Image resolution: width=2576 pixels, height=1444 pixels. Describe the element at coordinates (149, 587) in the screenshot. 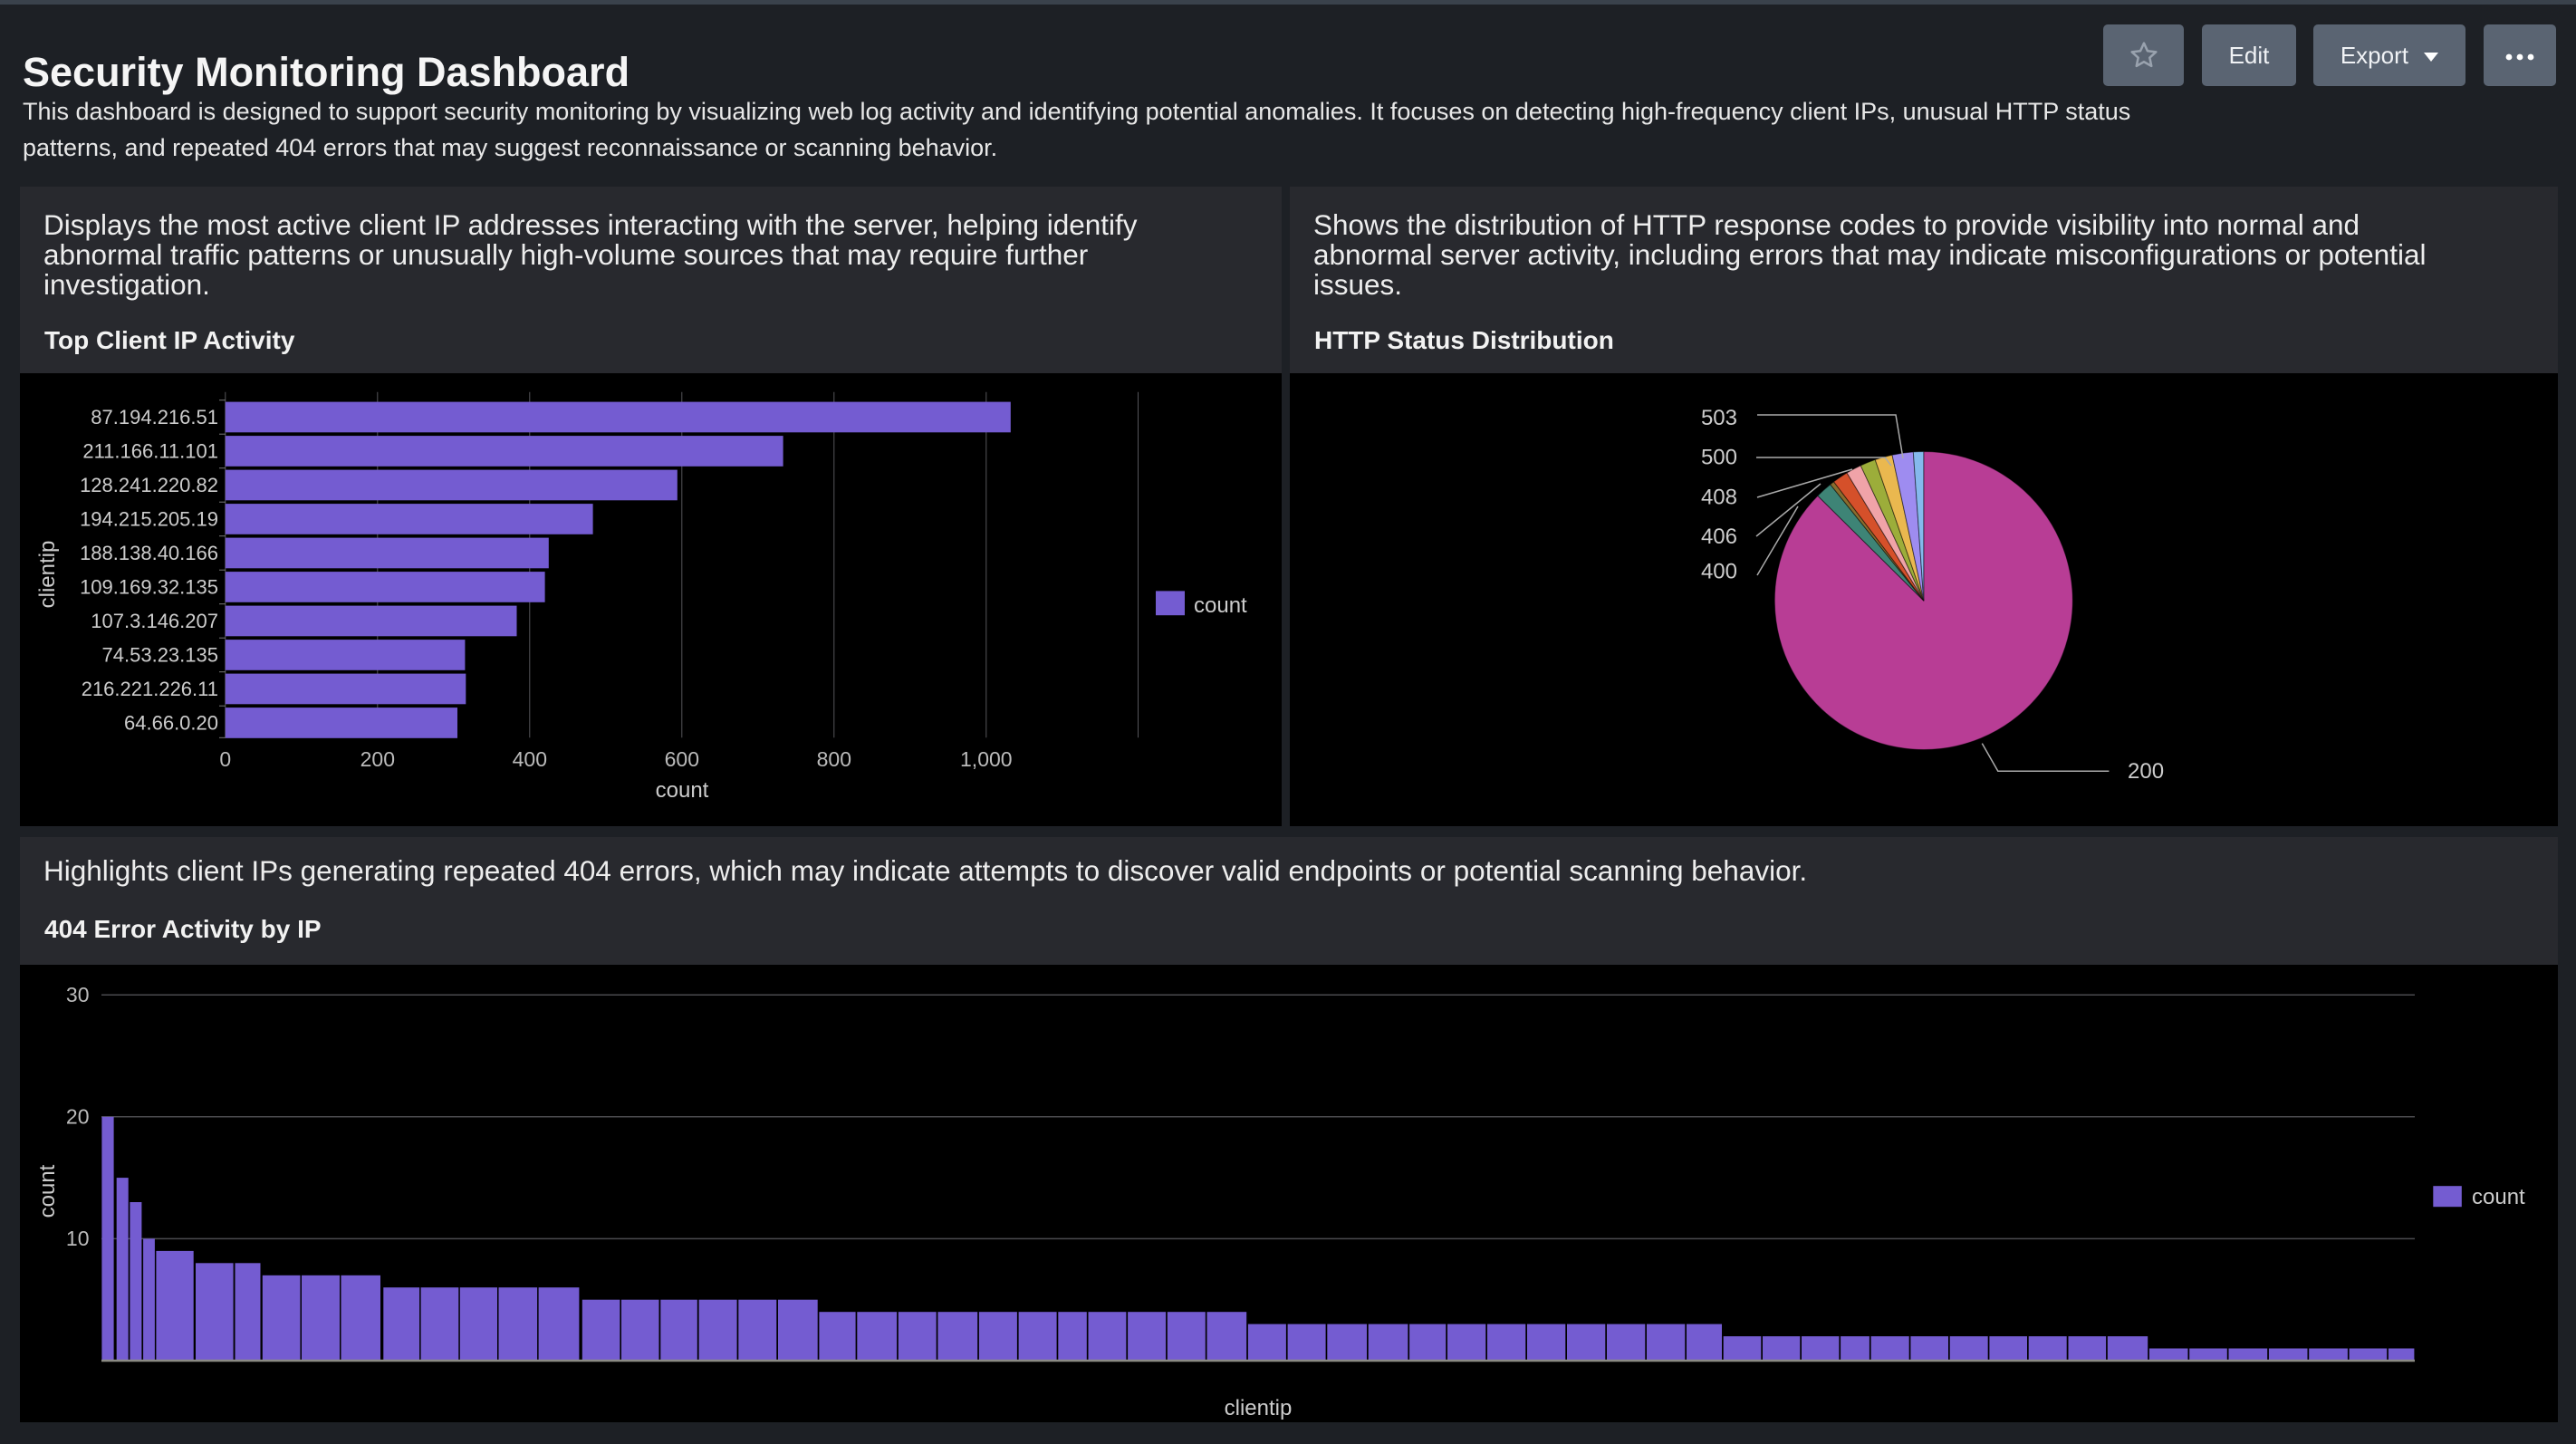

I see `svg-text: 109.169.32.135` at that location.